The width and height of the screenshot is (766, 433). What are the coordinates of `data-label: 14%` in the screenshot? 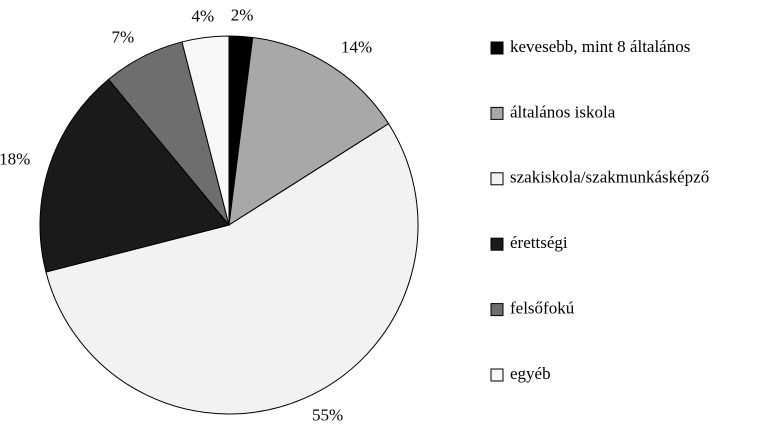 It's located at (356, 46).